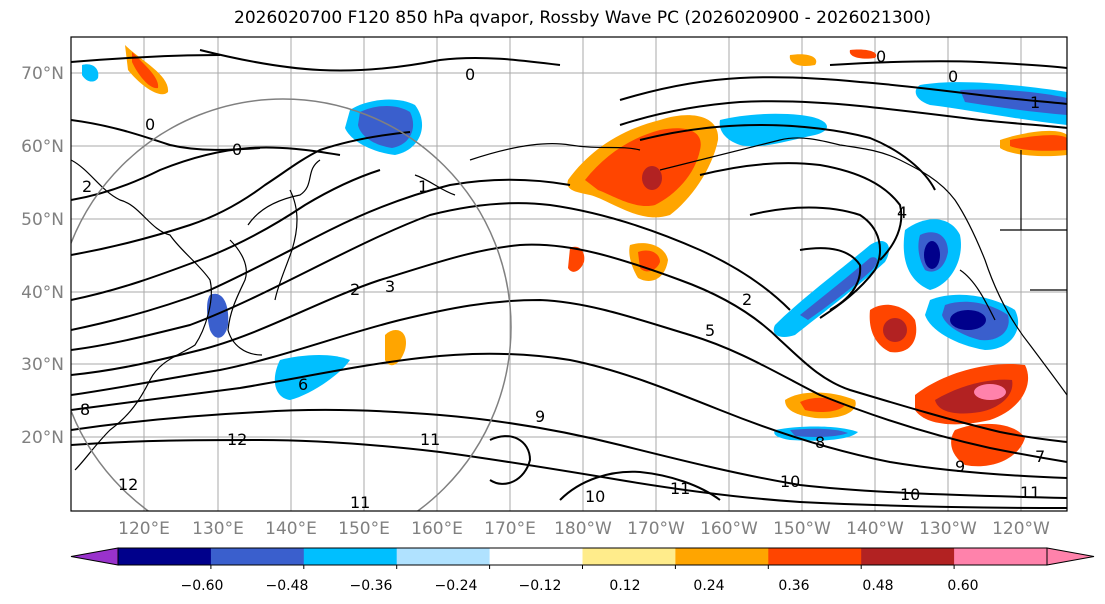  Describe the element at coordinates (94, 556) in the screenshot. I see `colorbar-extend-low` at that location.